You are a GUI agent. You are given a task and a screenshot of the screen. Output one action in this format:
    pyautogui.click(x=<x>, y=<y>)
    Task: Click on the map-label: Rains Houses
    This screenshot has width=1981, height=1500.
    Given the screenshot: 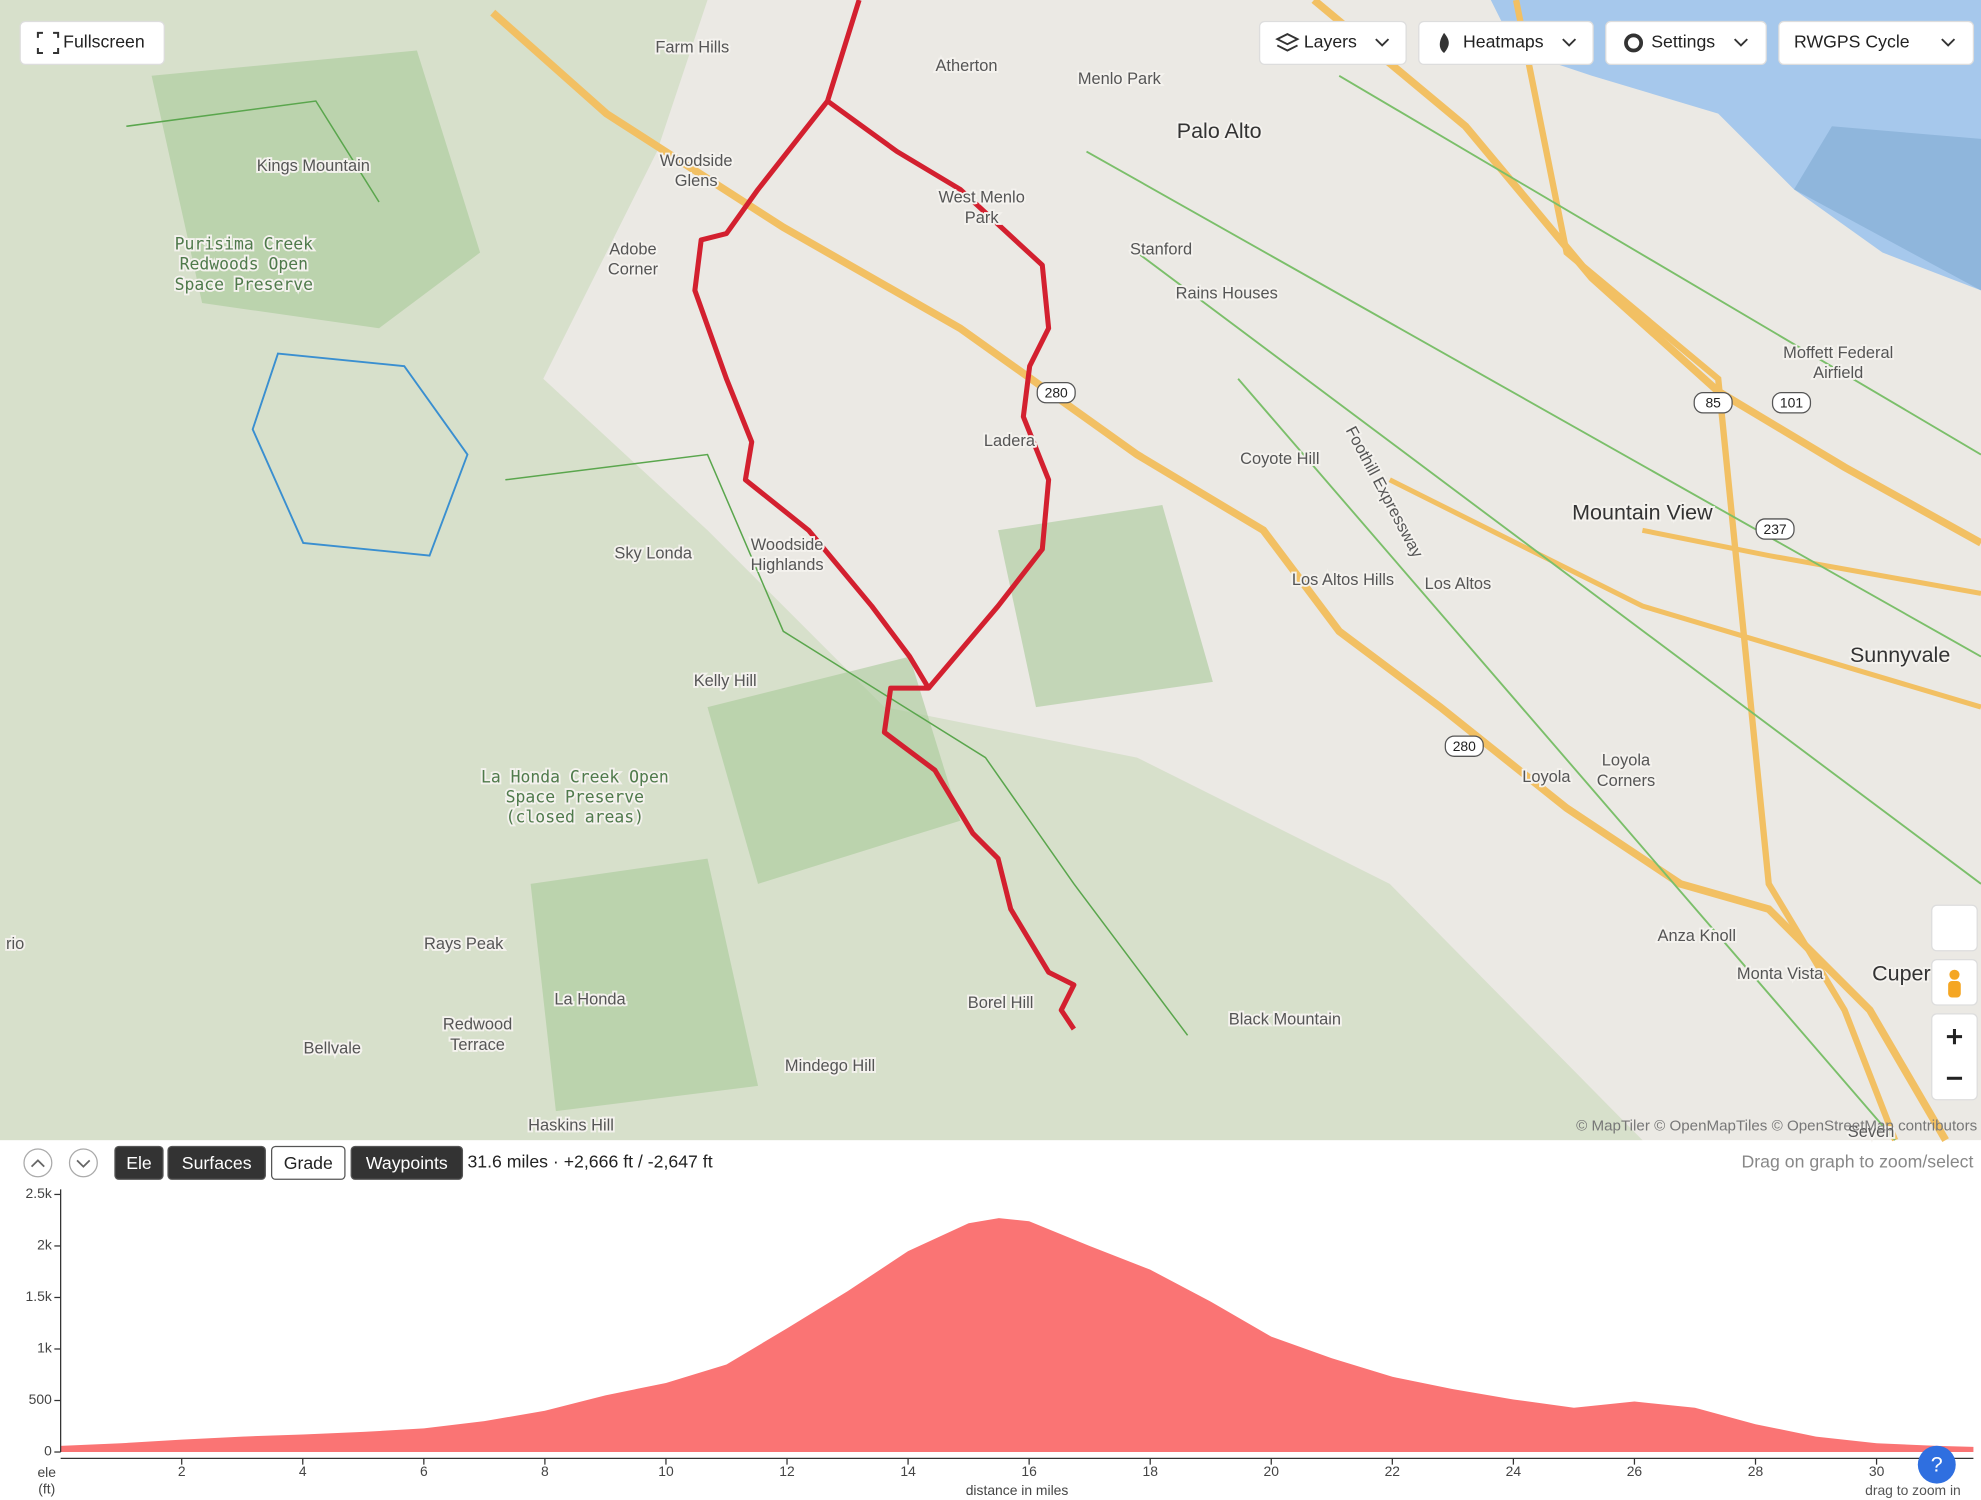 What is the action you would take?
    pyautogui.click(x=1227, y=294)
    